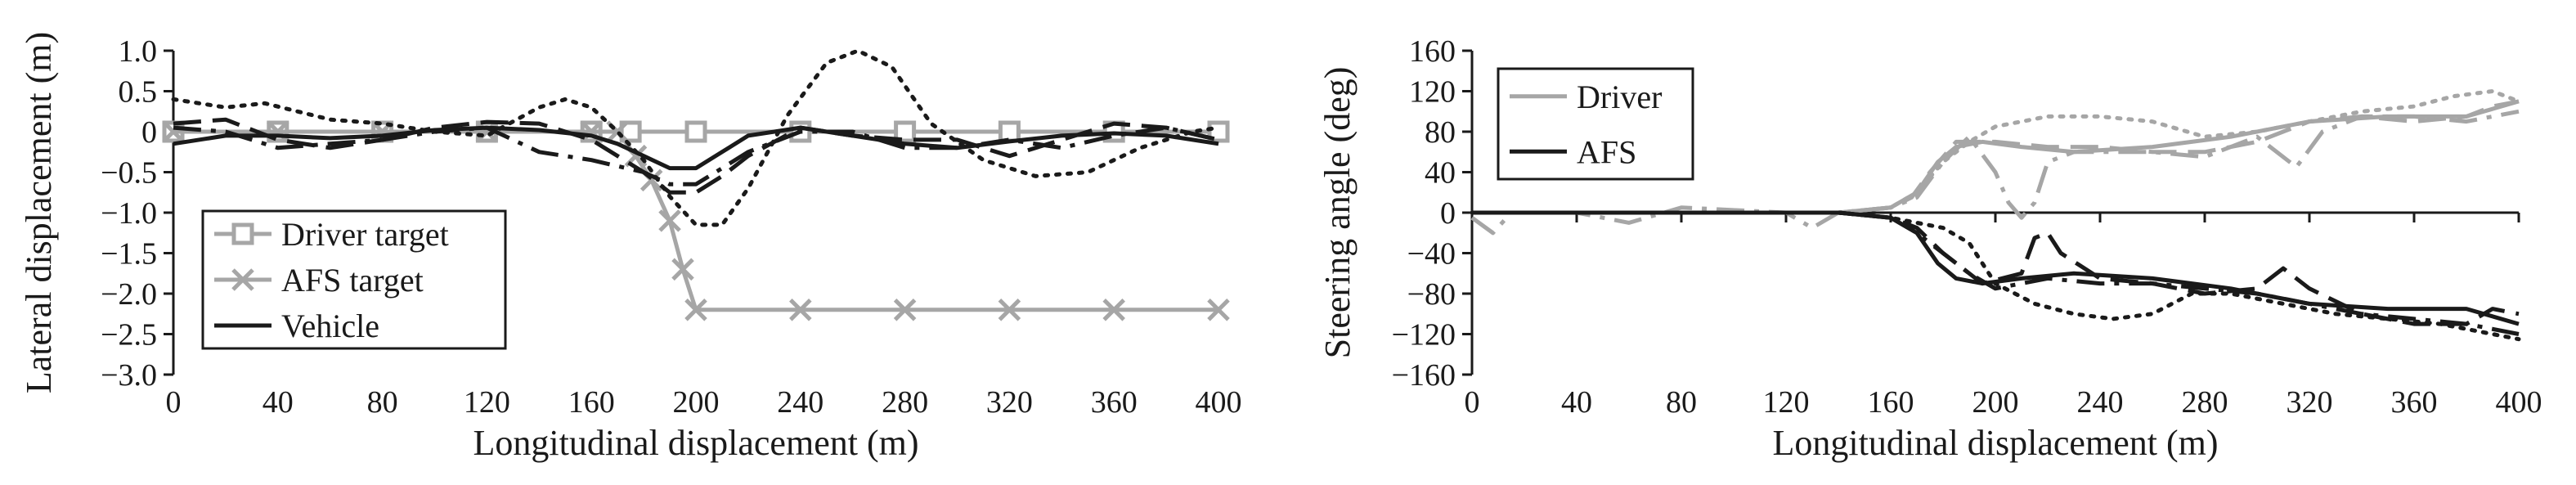  Describe the element at coordinates (1607, 151) in the screenshot. I see `legend-label: AFS` at that location.